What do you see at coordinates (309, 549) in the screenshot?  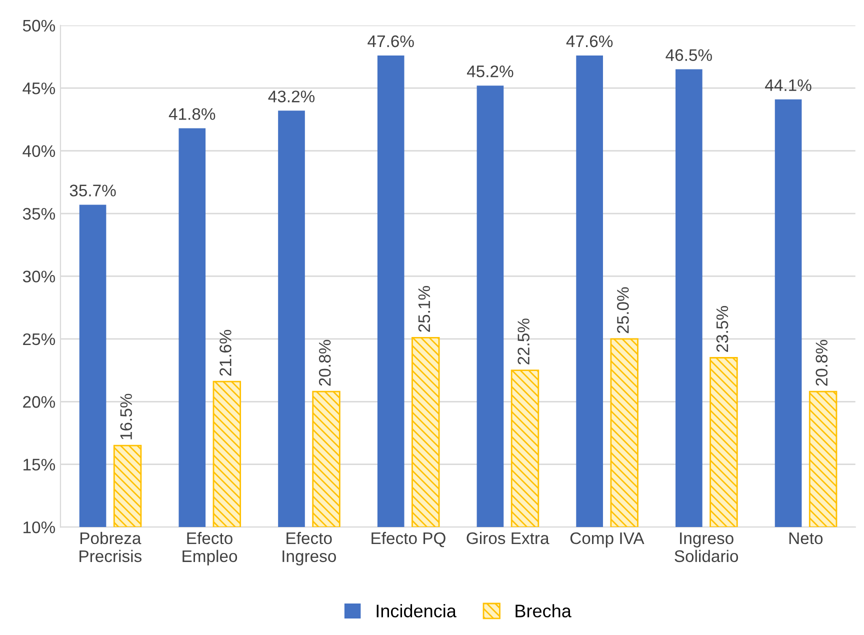 I see `x-tick-label: Efecto Ingreso` at bounding box center [309, 549].